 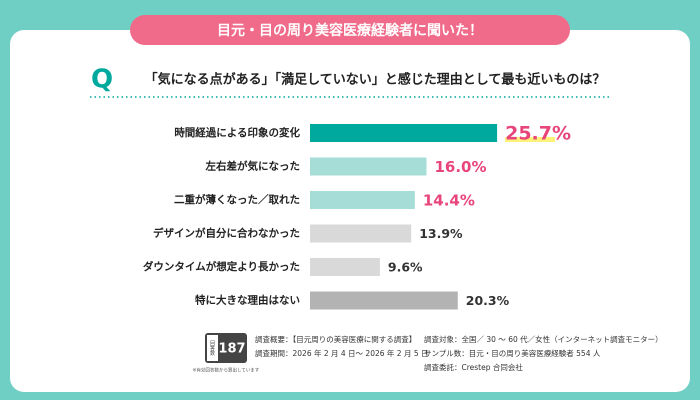 I want to click on value-label: 16.0%, so click(x=460, y=167).